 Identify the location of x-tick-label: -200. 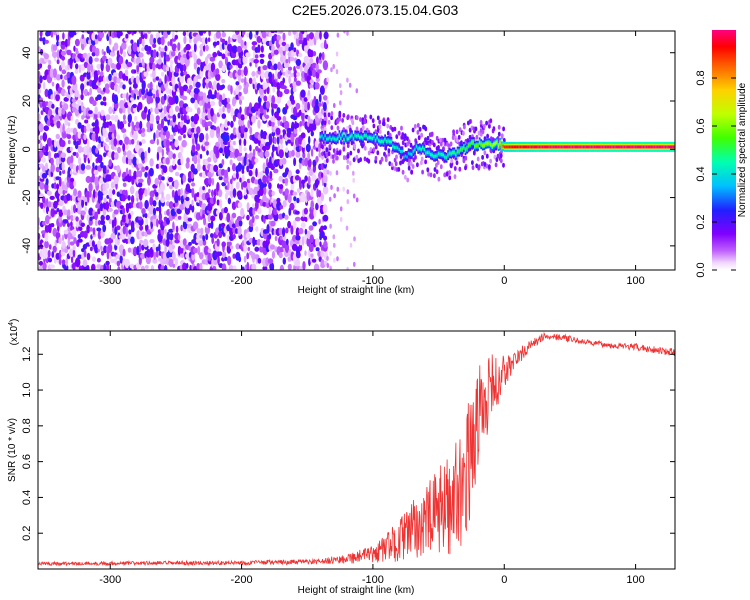
(242, 281).